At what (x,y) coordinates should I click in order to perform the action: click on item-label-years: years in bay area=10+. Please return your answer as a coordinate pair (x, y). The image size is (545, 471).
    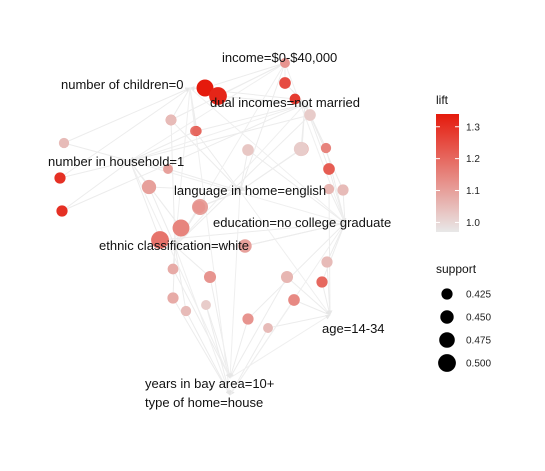
    Looking at the image, I should click on (209, 383).